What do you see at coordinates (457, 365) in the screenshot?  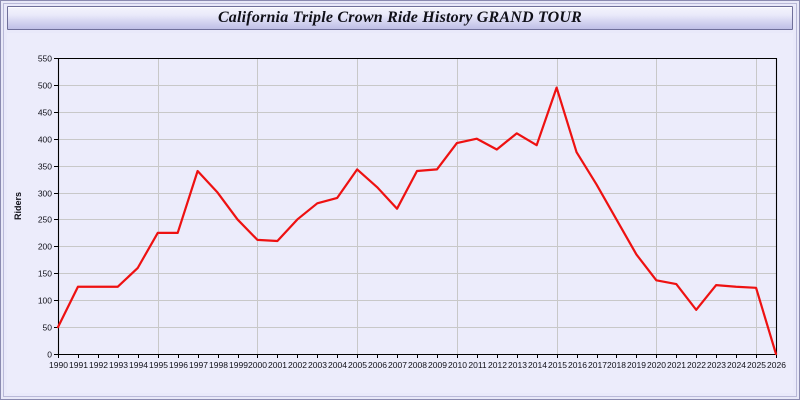 I see `svg-text: 2010` at bounding box center [457, 365].